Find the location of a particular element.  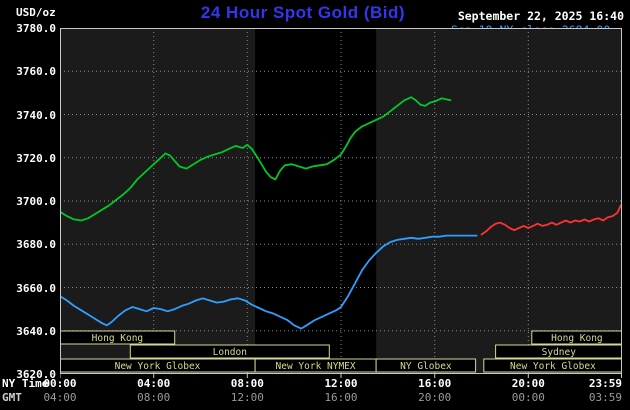

ny-time-axis-label: NY Time is located at coordinates (25, 383).